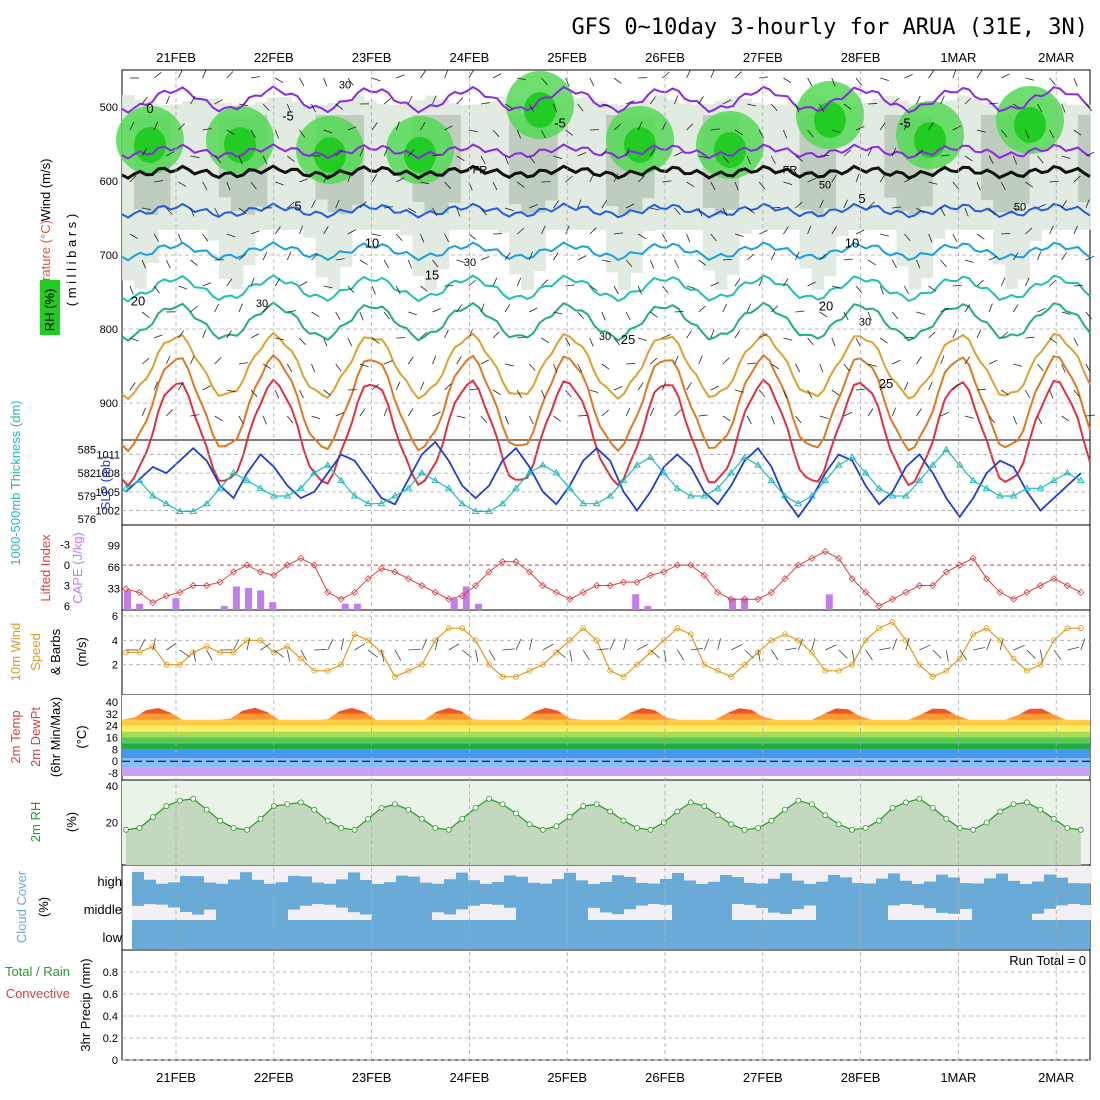 The width and height of the screenshot is (1100, 1100). I want to click on date-label-top: 26FEB, so click(665, 57).